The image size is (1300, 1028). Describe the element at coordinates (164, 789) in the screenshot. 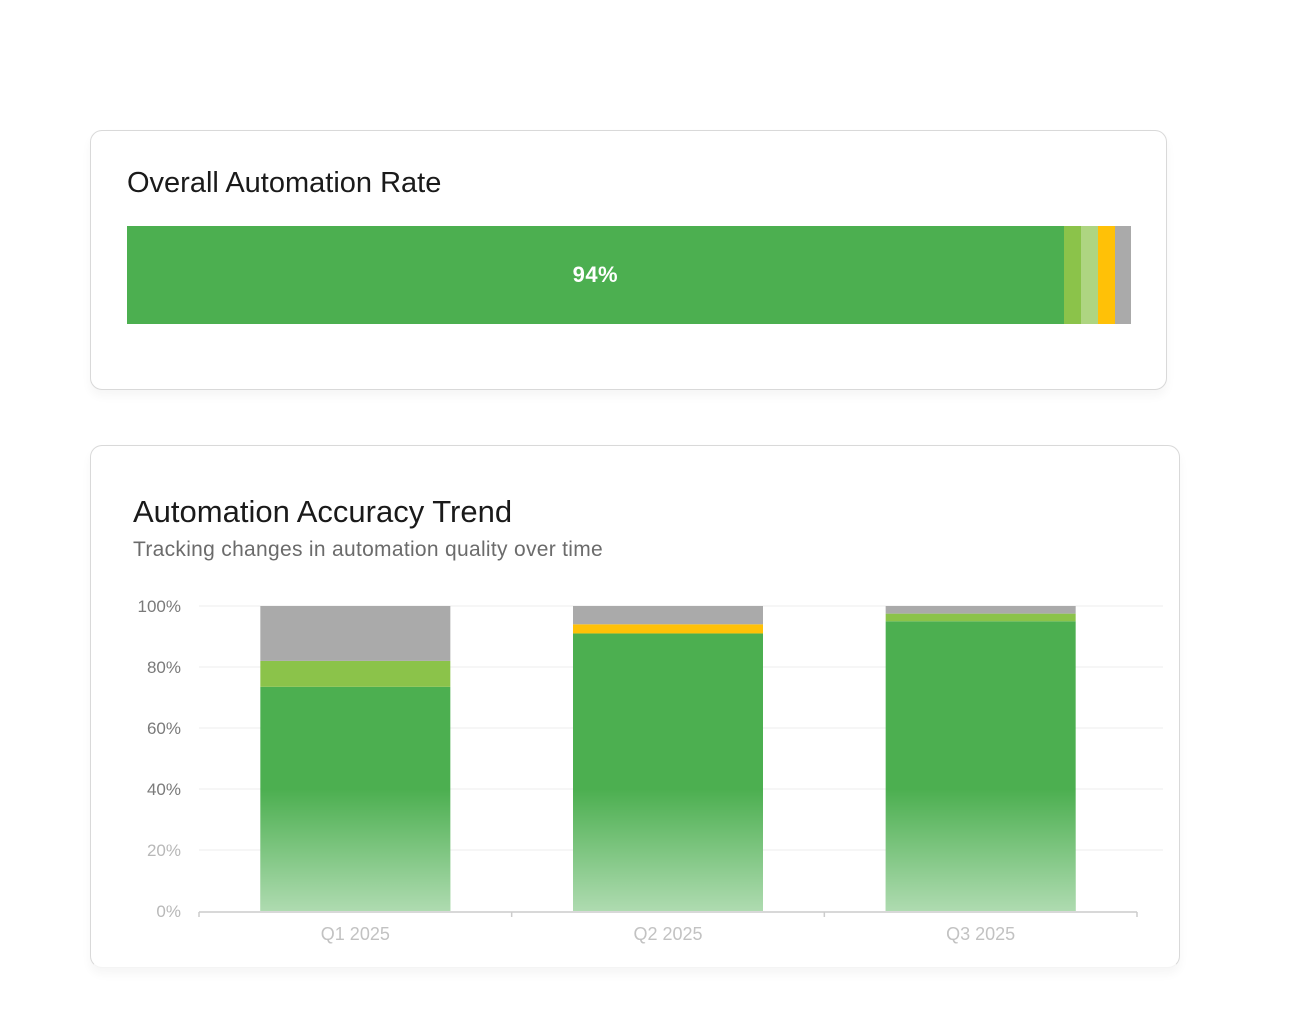

I see `y-tick-label: 40%` at that location.